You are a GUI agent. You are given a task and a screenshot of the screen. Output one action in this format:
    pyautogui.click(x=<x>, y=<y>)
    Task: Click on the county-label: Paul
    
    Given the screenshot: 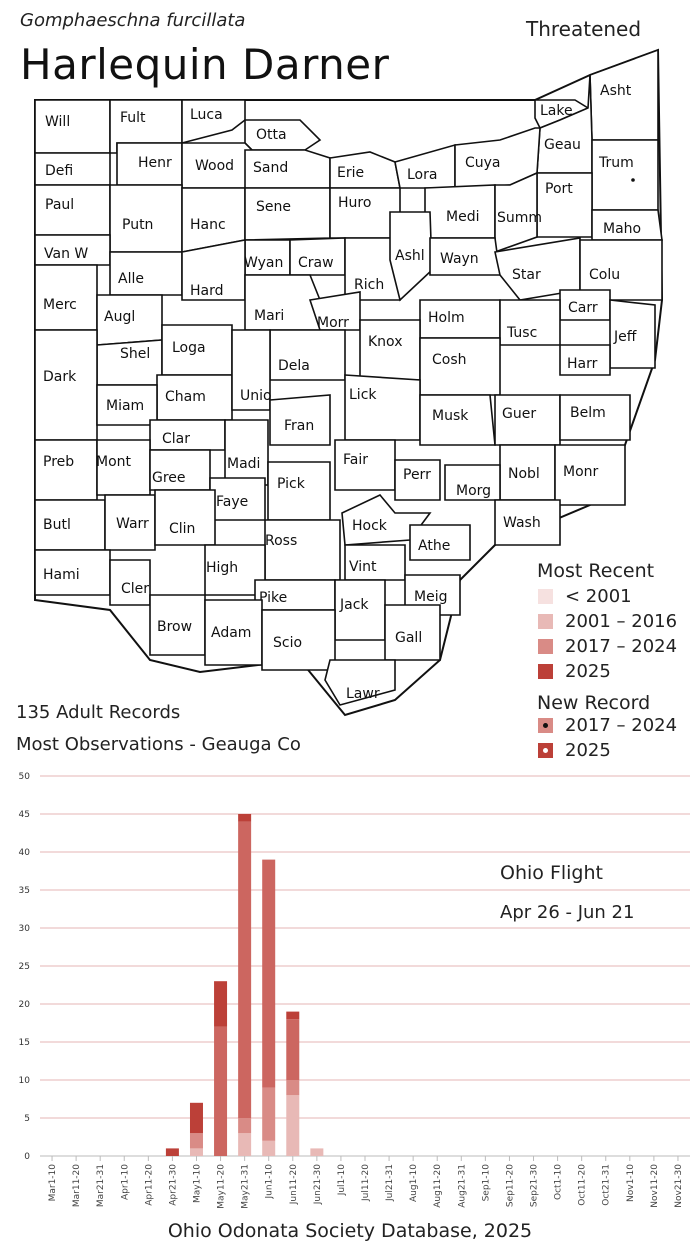 What is the action you would take?
    pyautogui.click(x=59, y=205)
    